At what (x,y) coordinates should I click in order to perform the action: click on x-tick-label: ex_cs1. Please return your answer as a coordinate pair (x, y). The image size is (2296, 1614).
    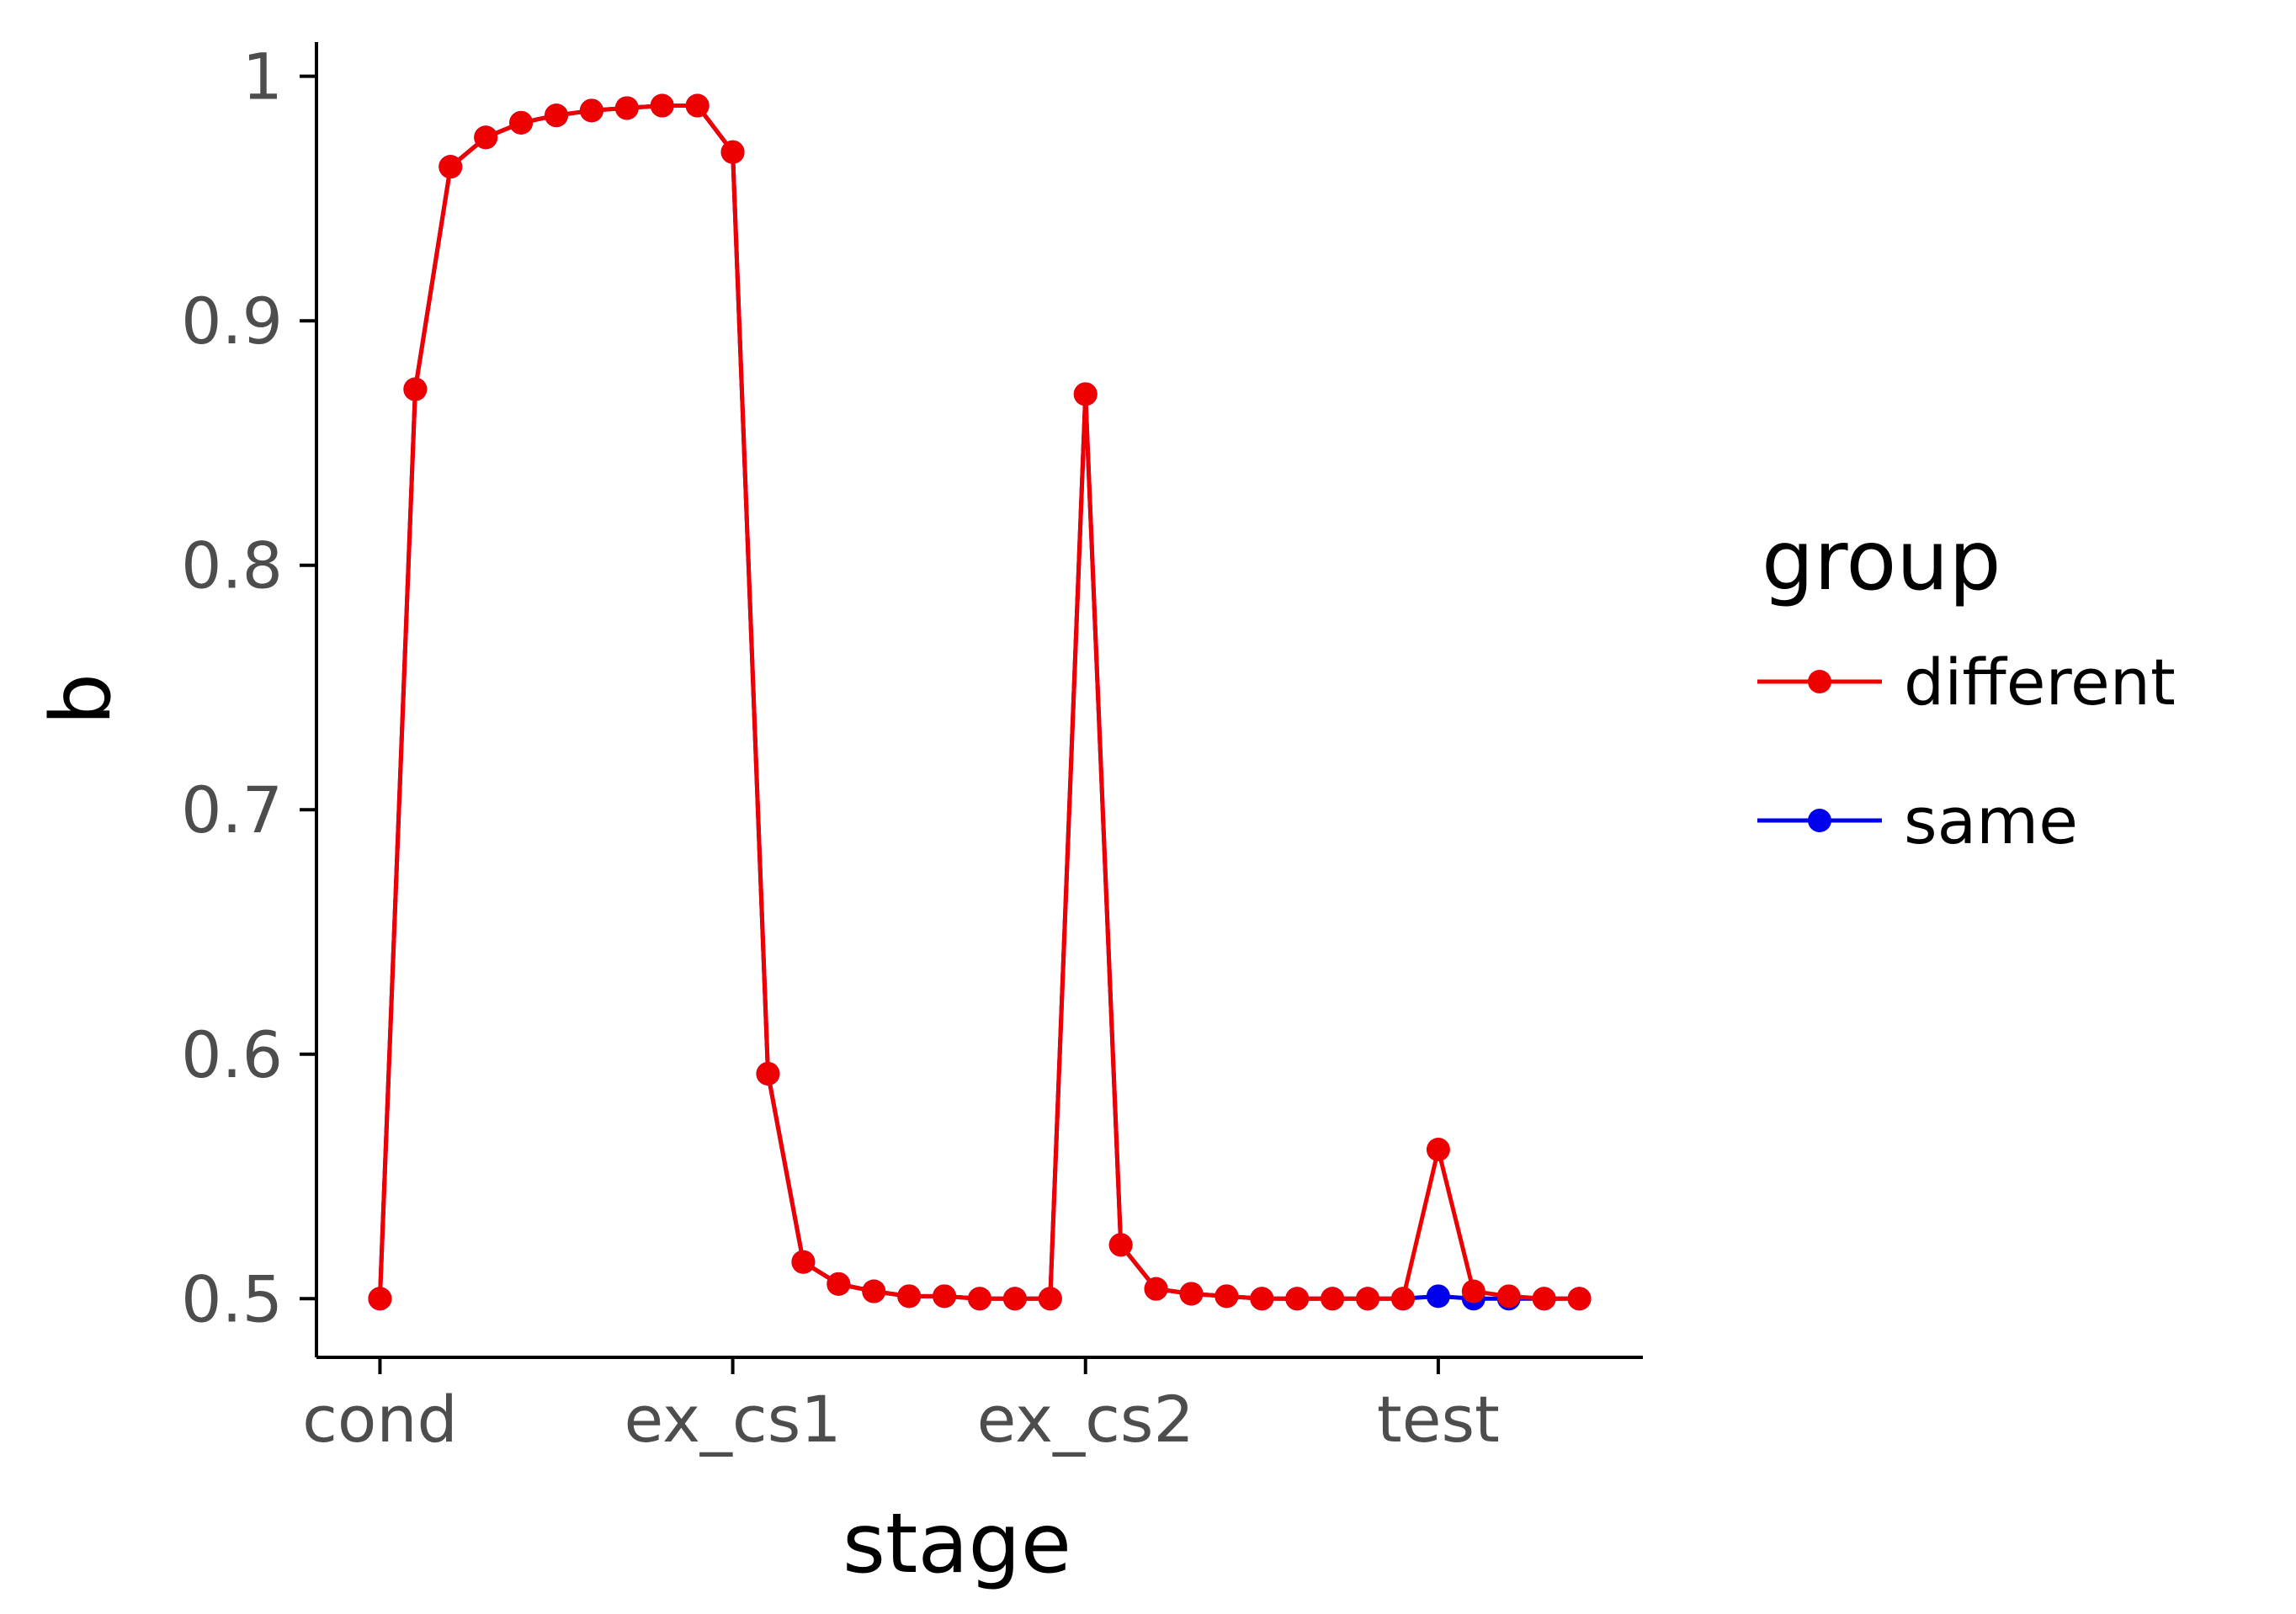
    Looking at the image, I should click on (733, 1419).